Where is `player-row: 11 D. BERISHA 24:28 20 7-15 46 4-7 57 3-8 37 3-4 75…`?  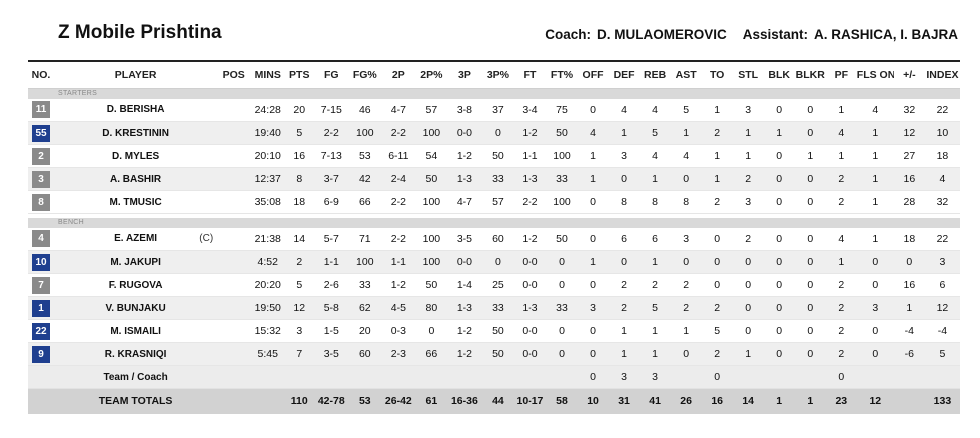 player-row: 11 D. BERISHA 24:28 20 7-15 46 4-7 57 3-8 37 3-4 75… is located at coordinates (494, 110).